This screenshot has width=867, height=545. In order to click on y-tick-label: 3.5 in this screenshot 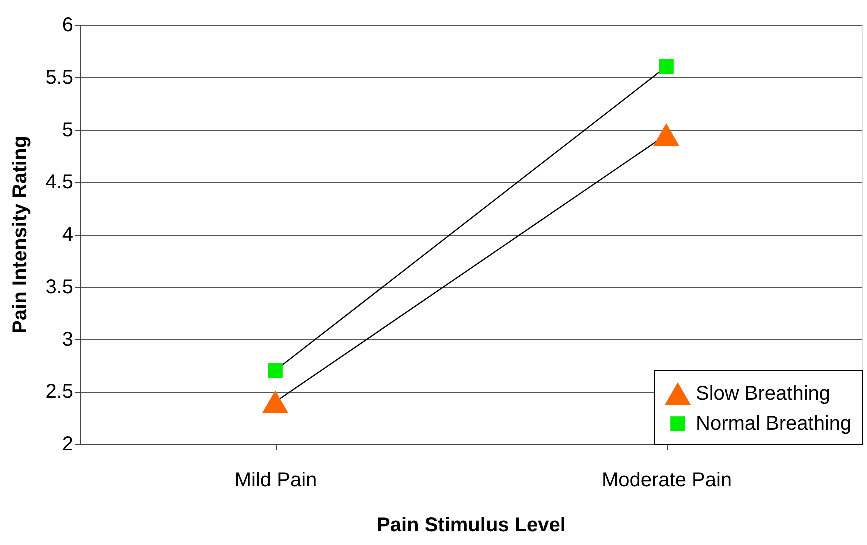, I will do `click(60, 287)`.